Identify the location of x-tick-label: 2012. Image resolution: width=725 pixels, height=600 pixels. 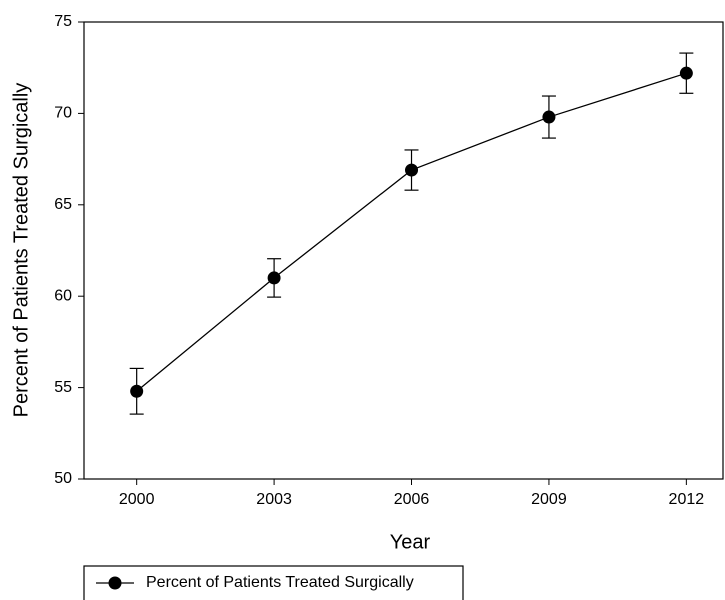
(687, 499).